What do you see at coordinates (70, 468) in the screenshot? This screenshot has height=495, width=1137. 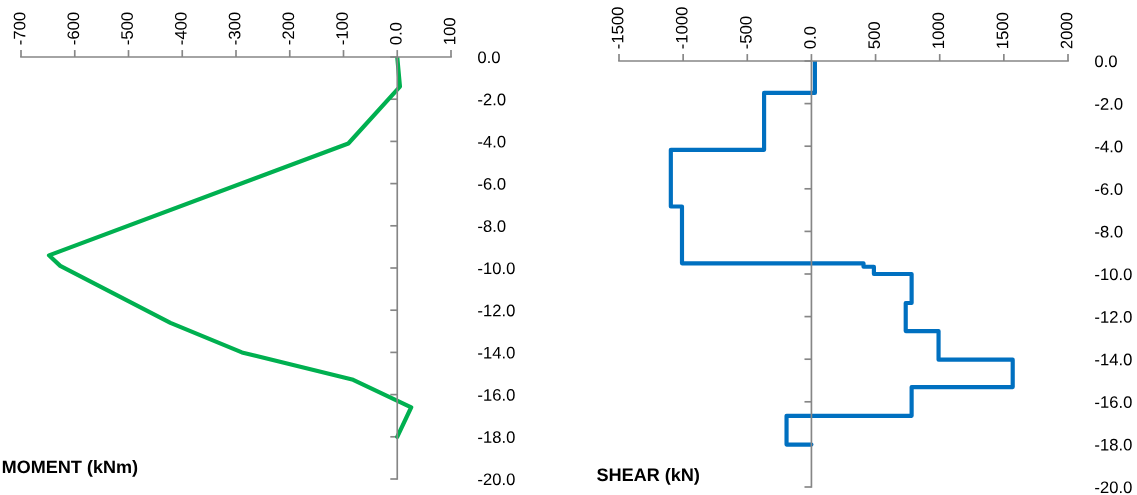 I see `x-axis-title: MOMENT (kNm)` at bounding box center [70, 468].